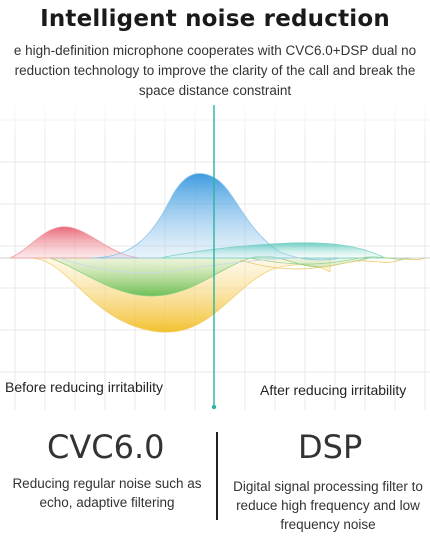 The image size is (430, 537). Describe the element at coordinates (333, 390) in the screenshot. I see `after-label: After reducing irritability` at that location.